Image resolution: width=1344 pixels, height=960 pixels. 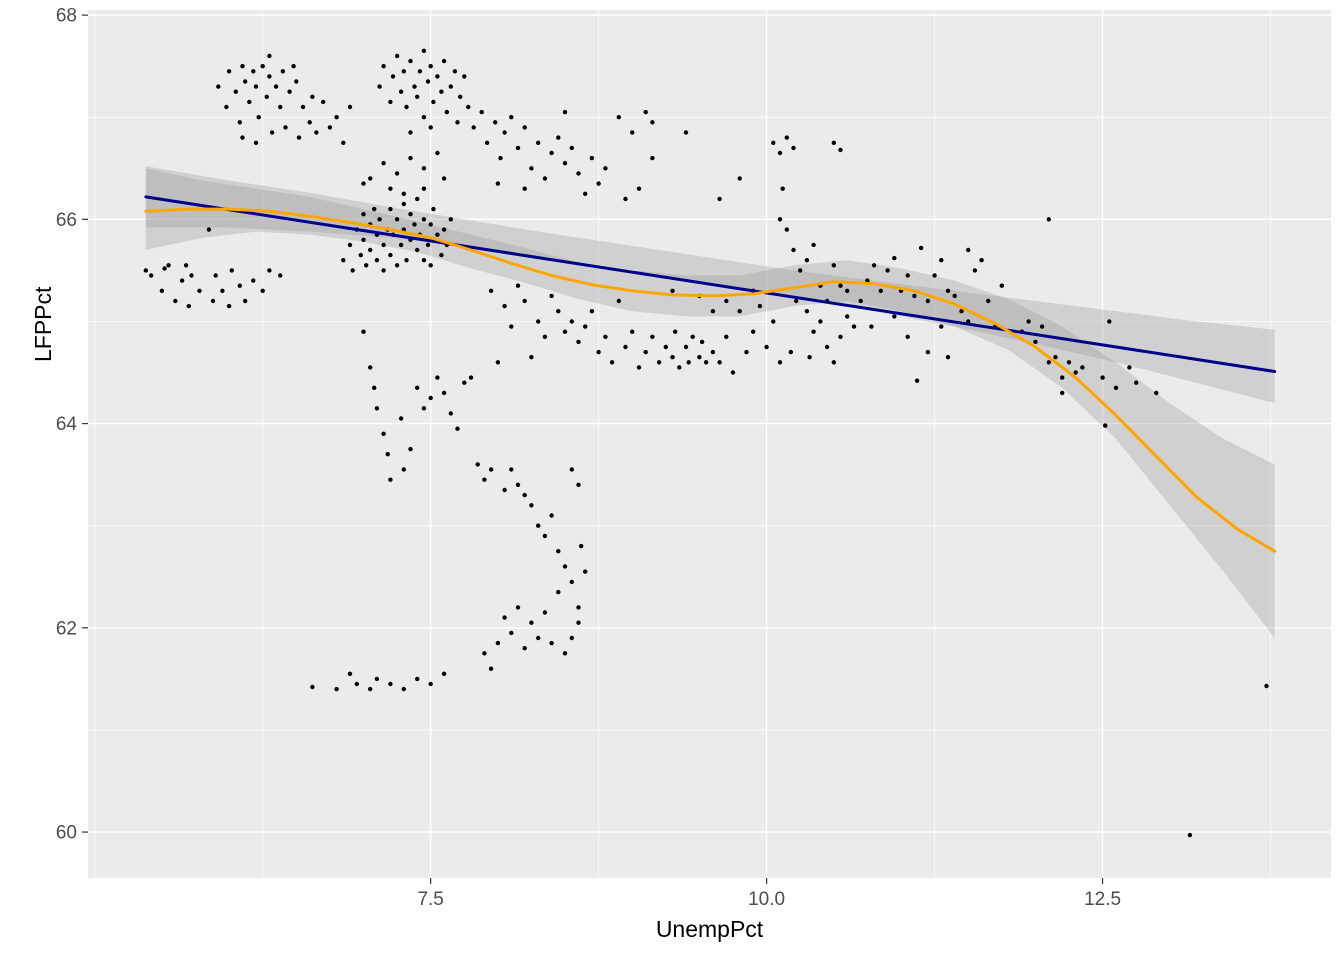 I want to click on y-tick-label: 64, so click(x=67, y=424).